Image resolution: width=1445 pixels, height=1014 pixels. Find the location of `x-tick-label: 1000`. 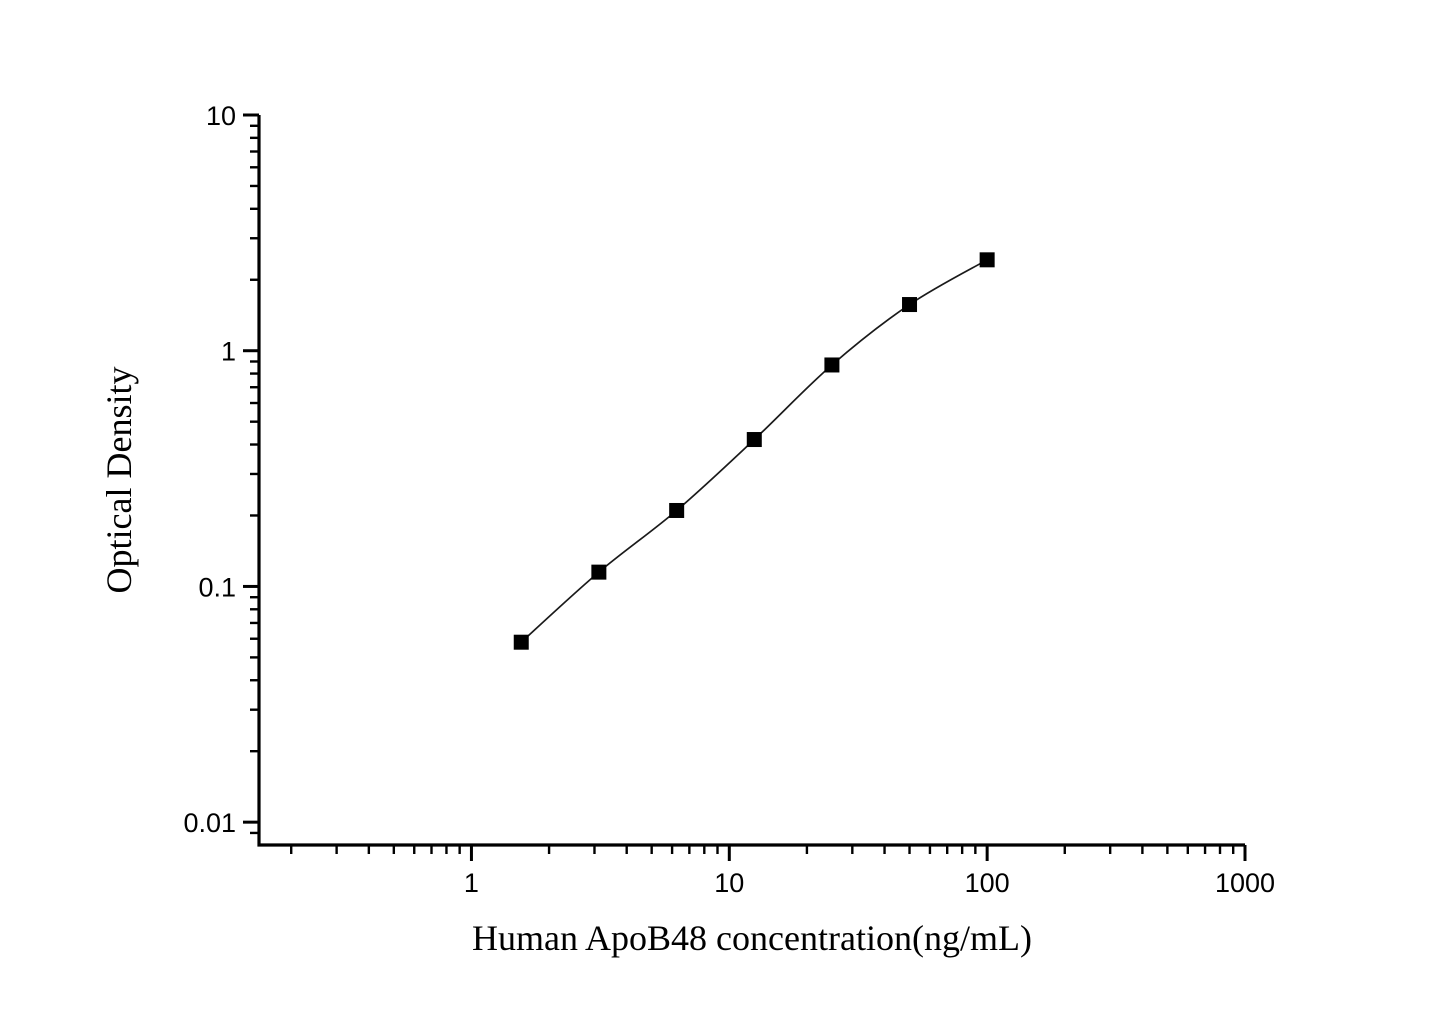

x-tick-label: 1000 is located at coordinates (1245, 883).